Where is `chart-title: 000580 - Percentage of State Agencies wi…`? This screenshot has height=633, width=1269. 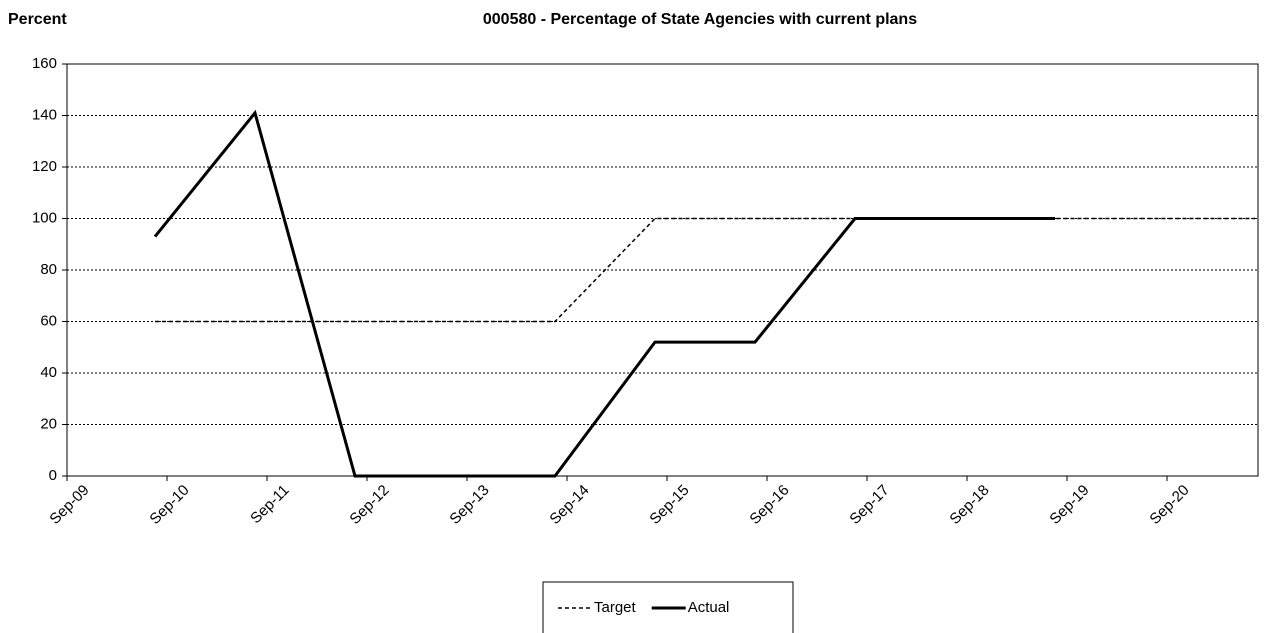 chart-title: 000580 - Percentage of State Agencies wi… is located at coordinates (700, 19).